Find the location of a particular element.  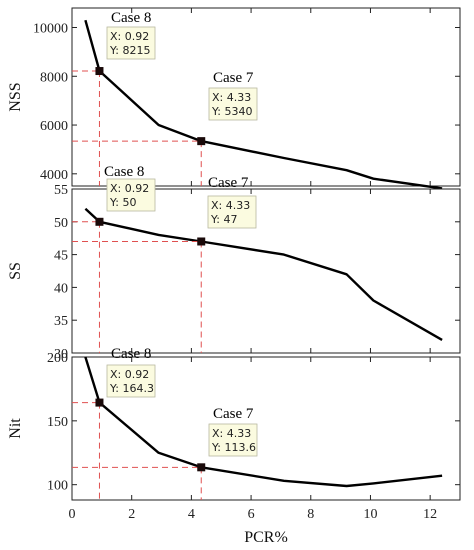

datatip-y: Y: 47 is located at coordinates (223, 219).